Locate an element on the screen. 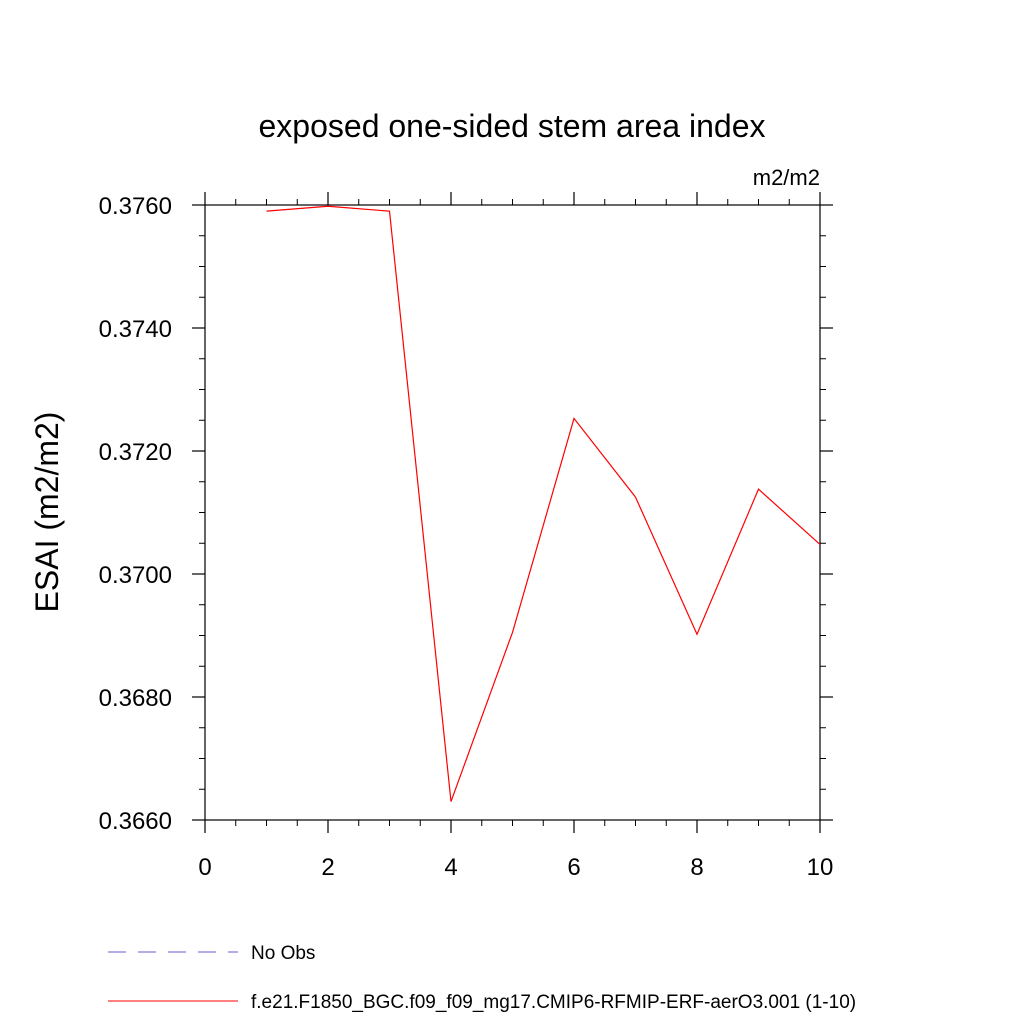 This screenshot has width=1024, height=1024. legend-label-0: No Obs is located at coordinates (283, 953).